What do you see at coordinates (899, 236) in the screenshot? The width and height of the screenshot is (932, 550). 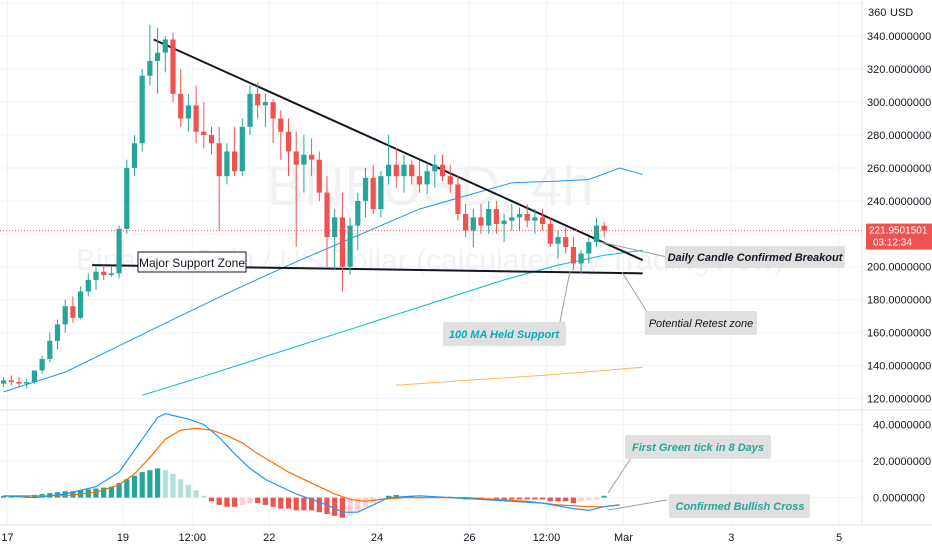 I see `last-price-tag: 221.9501501 03:12:34` at bounding box center [899, 236].